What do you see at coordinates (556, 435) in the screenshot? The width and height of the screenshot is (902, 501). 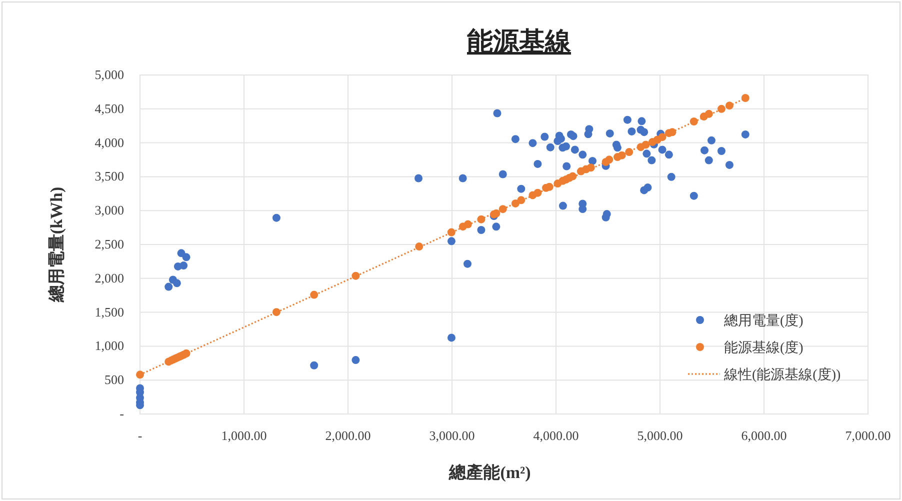 I see `x-tick-label: 4,000.00` at bounding box center [556, 435].